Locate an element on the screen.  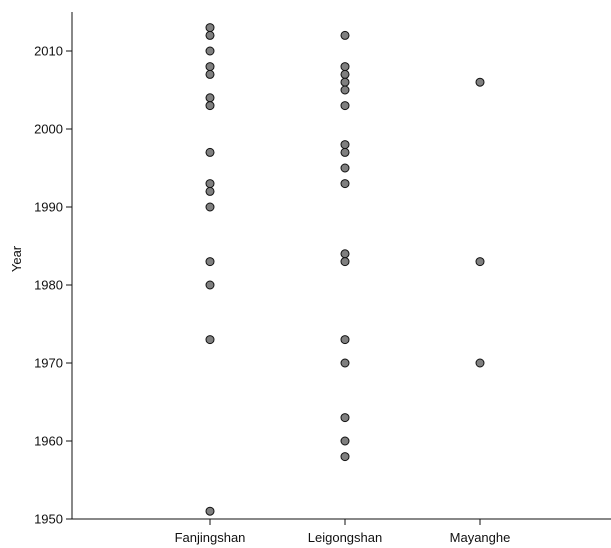
y-tick-label: 2000 is located at coordinates (48, 129).